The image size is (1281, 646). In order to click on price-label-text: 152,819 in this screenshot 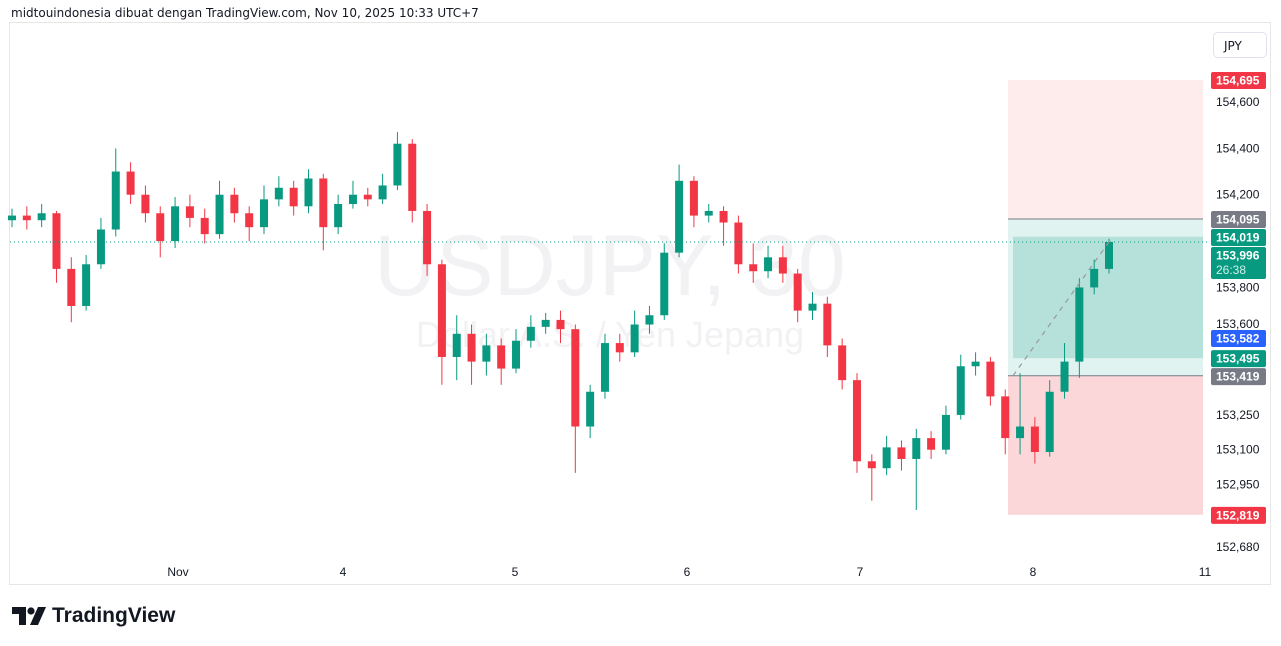, I will do `click(1238, 515)`.